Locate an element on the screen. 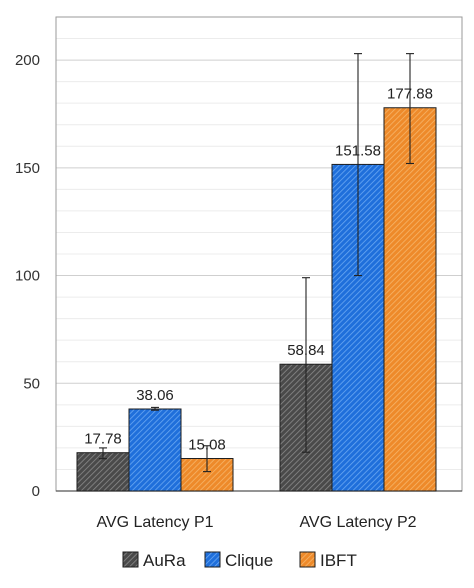 This screenshot has width=474, height=588. legend-swatch-aura is located at coordinates (130, 559).